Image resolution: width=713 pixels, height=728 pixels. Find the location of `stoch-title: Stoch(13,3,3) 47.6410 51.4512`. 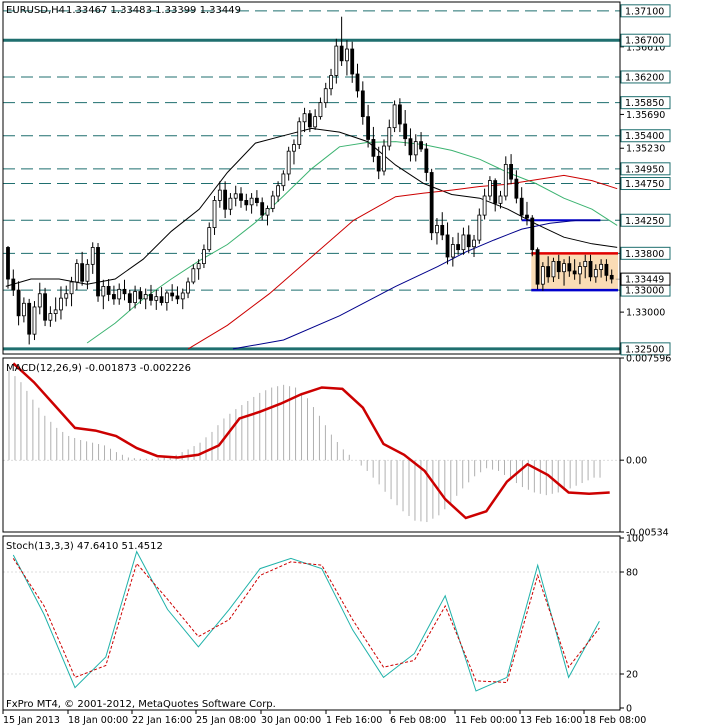

stoch-title: Stoch(13,3,3) 47.6410 51.4512 is located at coordinates (84, 546).